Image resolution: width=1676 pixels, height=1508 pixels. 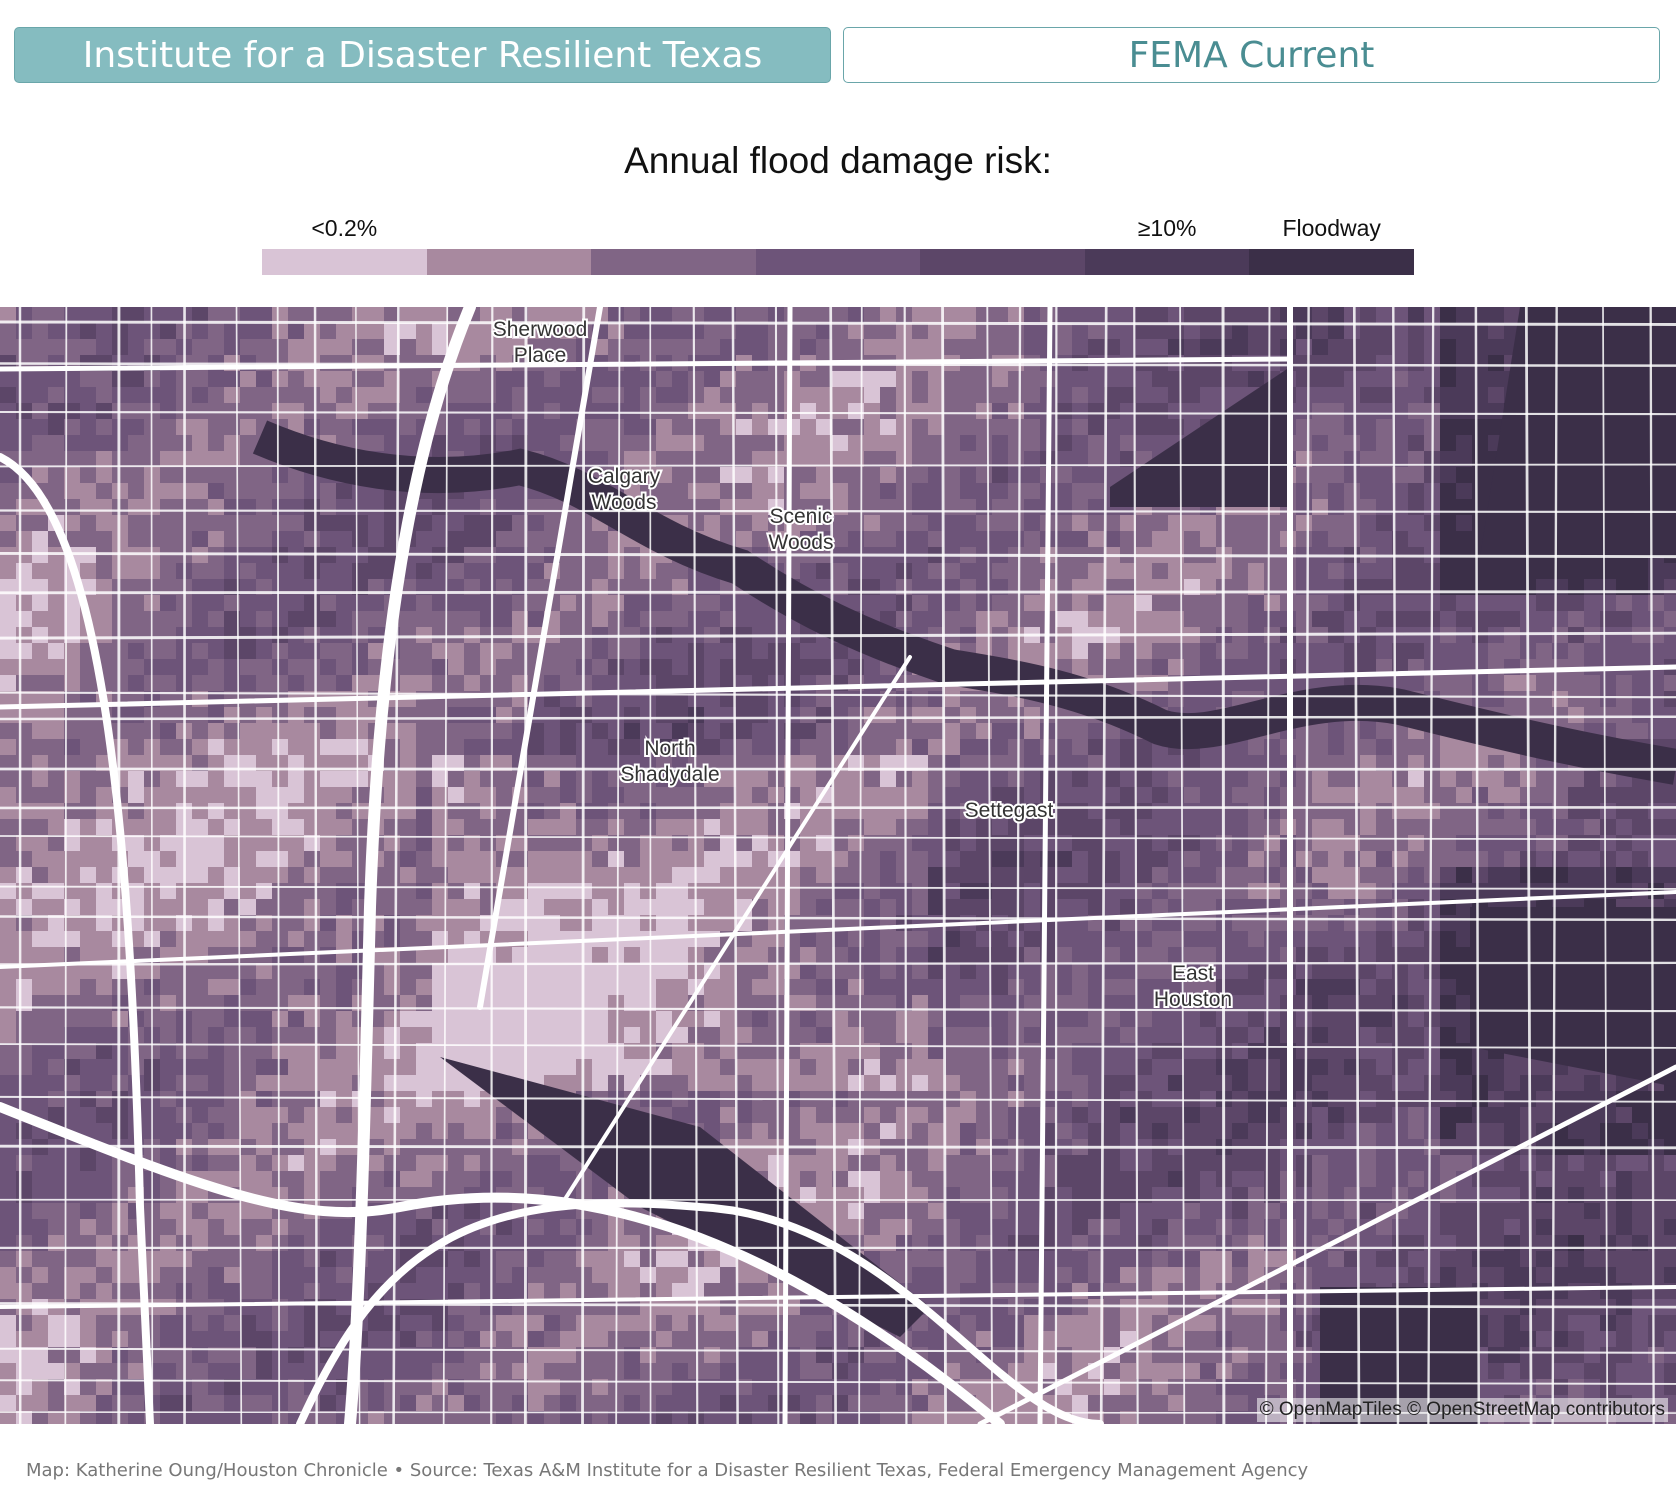 I want to click on tab: Institute for a Disaster Resilient Texas, so click(x=422, y=55).